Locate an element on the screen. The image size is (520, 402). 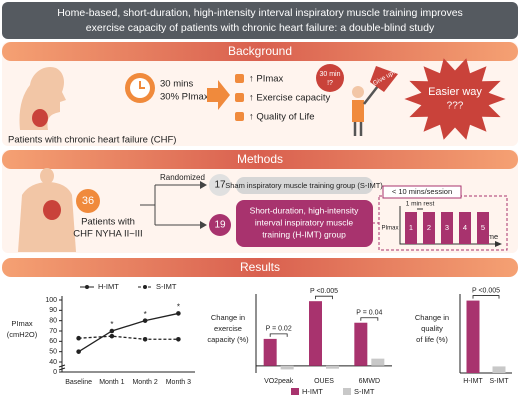
randomize-lines is located at coordinates (170, 205).